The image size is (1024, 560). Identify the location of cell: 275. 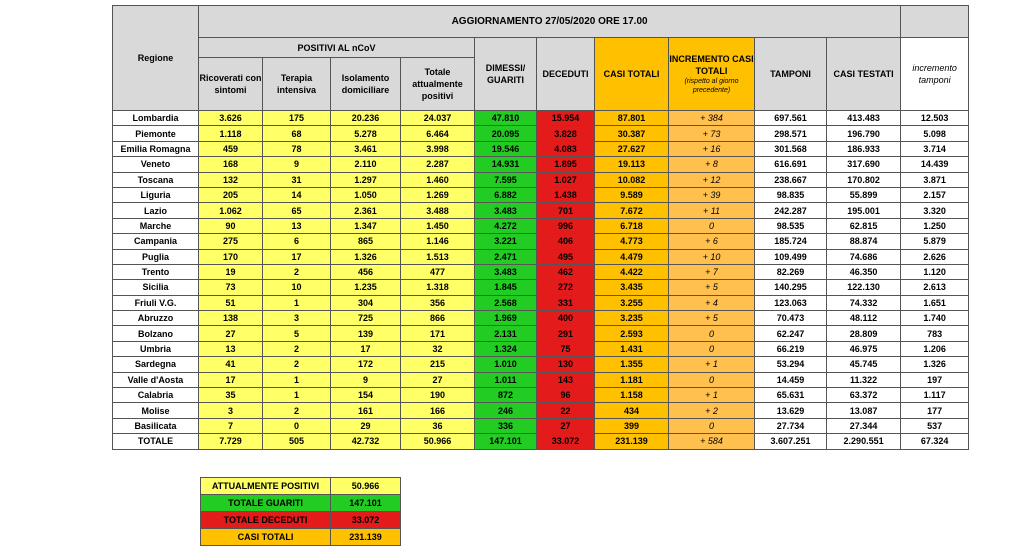
(230, 241).